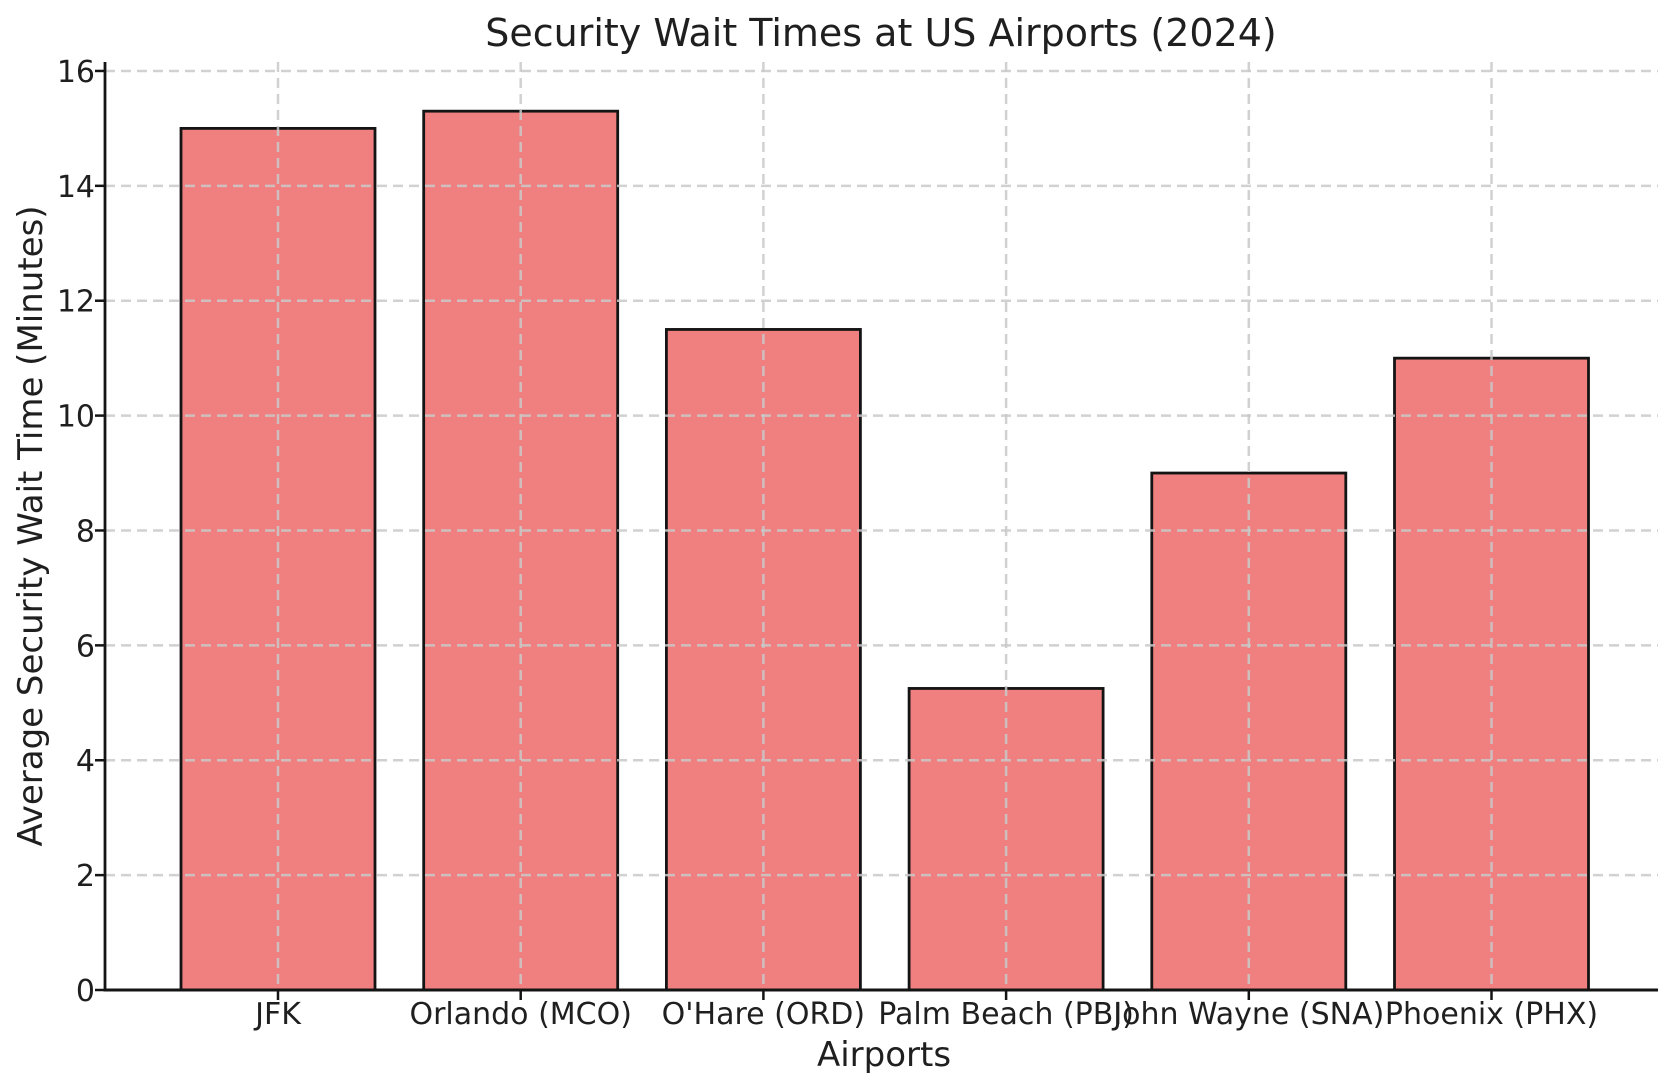 The image size is (1679, 1092). Describe the element at coordinates (1006, 1014) in the screenshot. I see `x-tick-label: Palm Beach (PBI)` at that location.